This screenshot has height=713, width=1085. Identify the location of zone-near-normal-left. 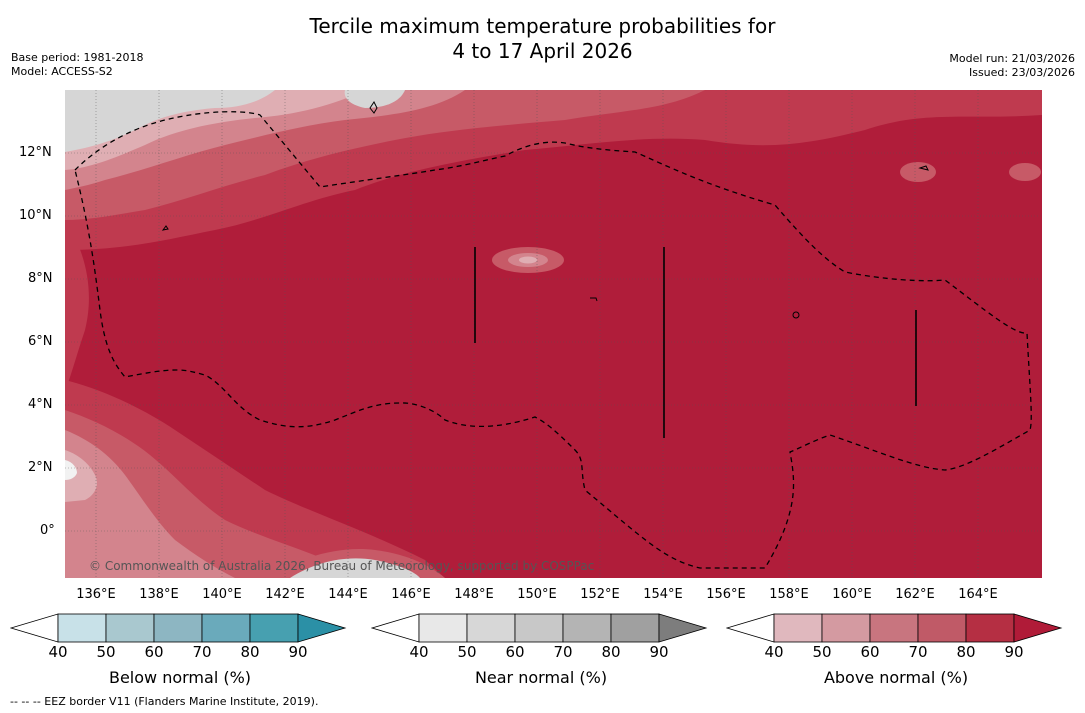
(71, 470).